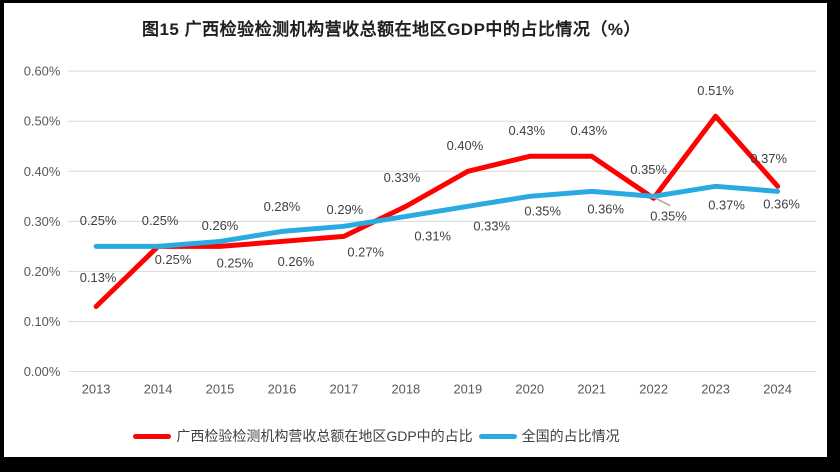 The width and height of the screenshot is (840, 472). What do you see at coordinates (715, 388) in the screenshot?
I see `x-axis-tick-label: 2023` at bounding box center [715, 388].